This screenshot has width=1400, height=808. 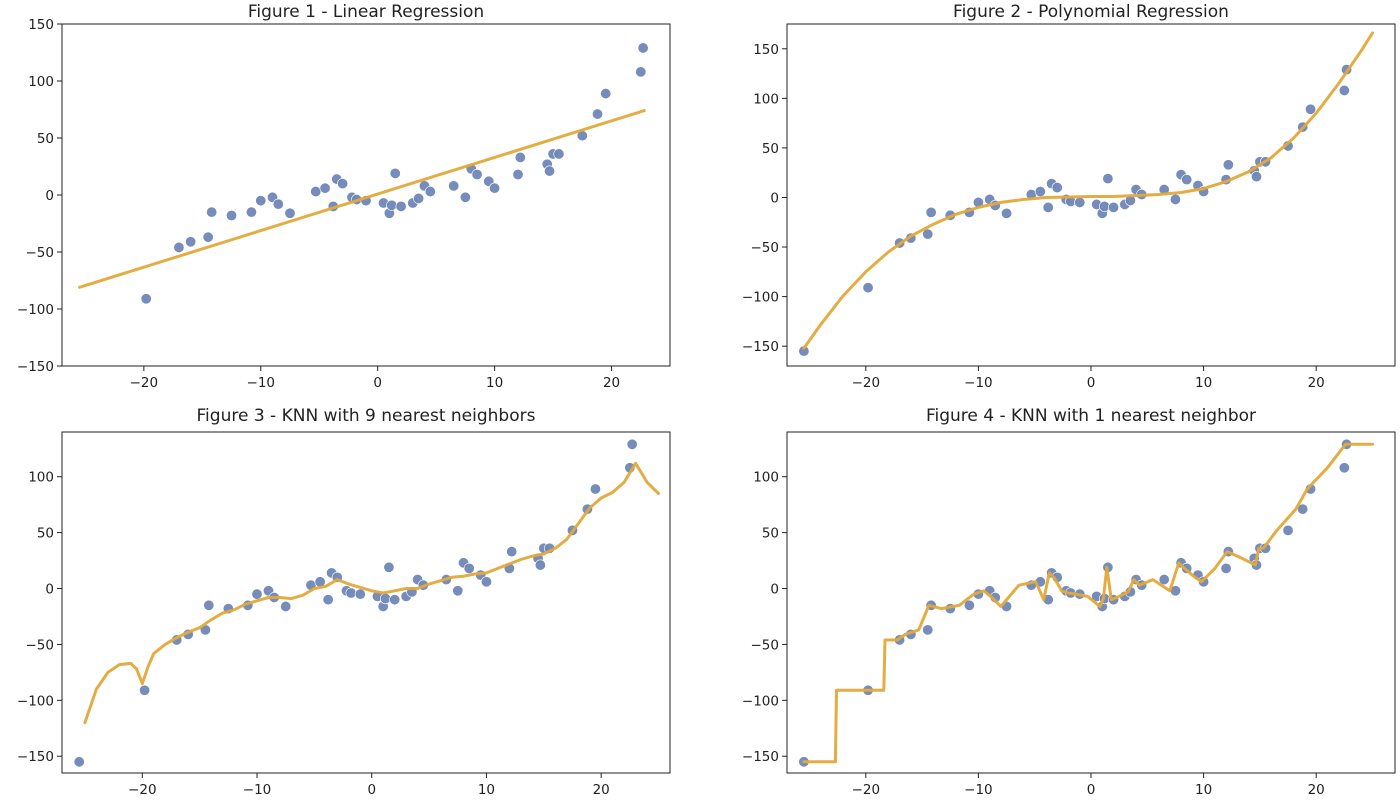 I want to click on chart-title-4: Figure 4 - KNN with 1 nearest neighbor, so click(x=1091, y=416).